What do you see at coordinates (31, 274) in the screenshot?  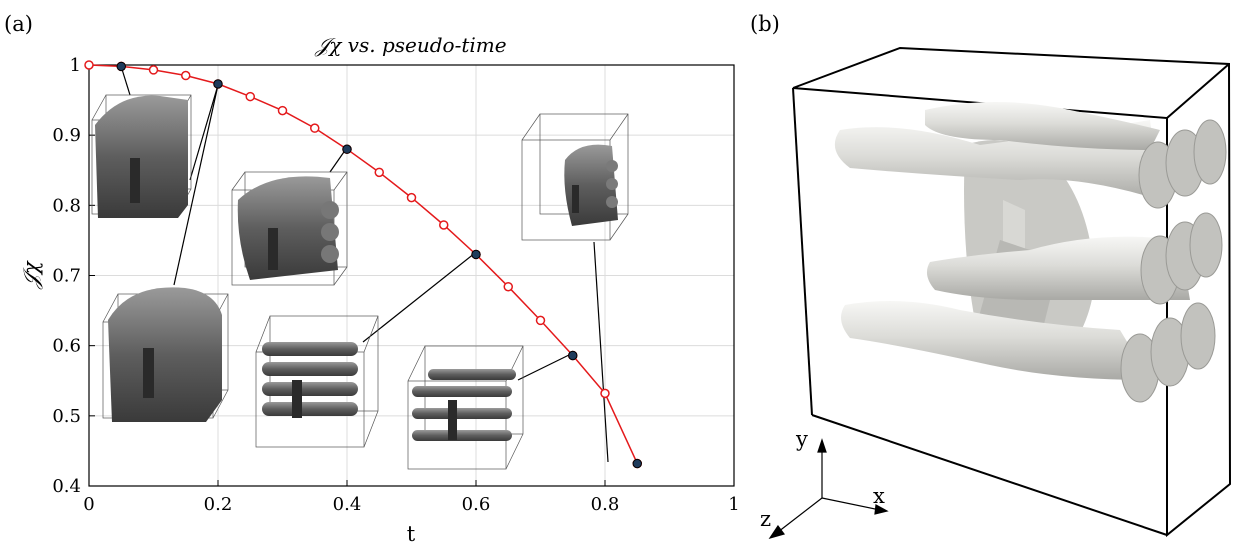 I see `y-axis-label: 𝒥χ` at bounding box center [31, 274].